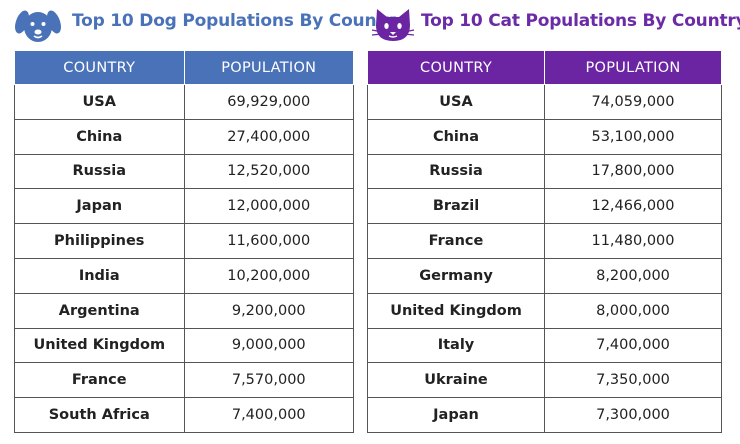 The height and width of the screenshot is (444, 740). I want to click on cat-country-header: COUNTRY, so click(456, 67).